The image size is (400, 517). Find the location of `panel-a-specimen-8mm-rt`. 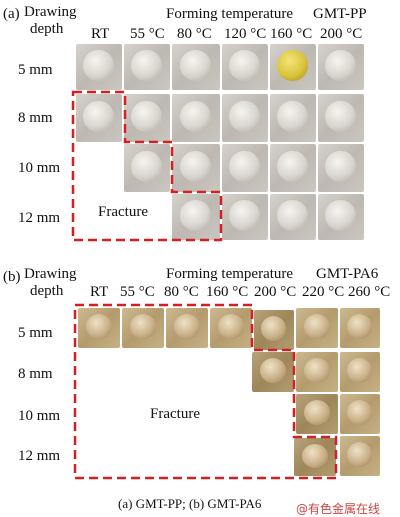

panel-a-specimen-8mm-rt is located at coordinates (99, 118).